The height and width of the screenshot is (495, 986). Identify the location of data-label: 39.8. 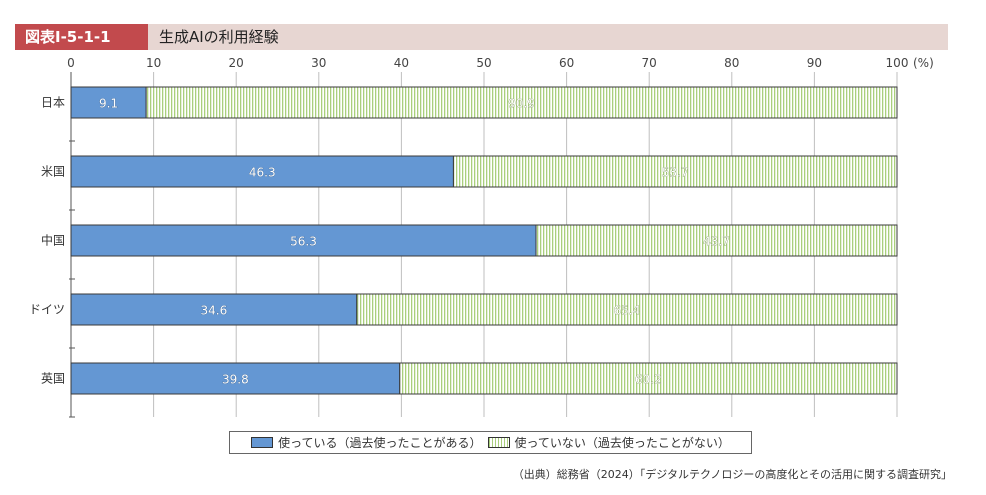
(235, 380).